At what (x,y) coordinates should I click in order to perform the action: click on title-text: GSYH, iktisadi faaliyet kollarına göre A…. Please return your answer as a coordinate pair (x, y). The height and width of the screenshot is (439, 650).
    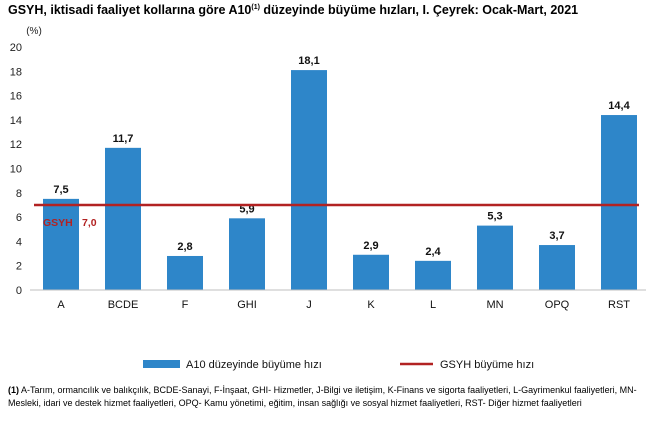
    Looking at the image, I should click on (130, 10).